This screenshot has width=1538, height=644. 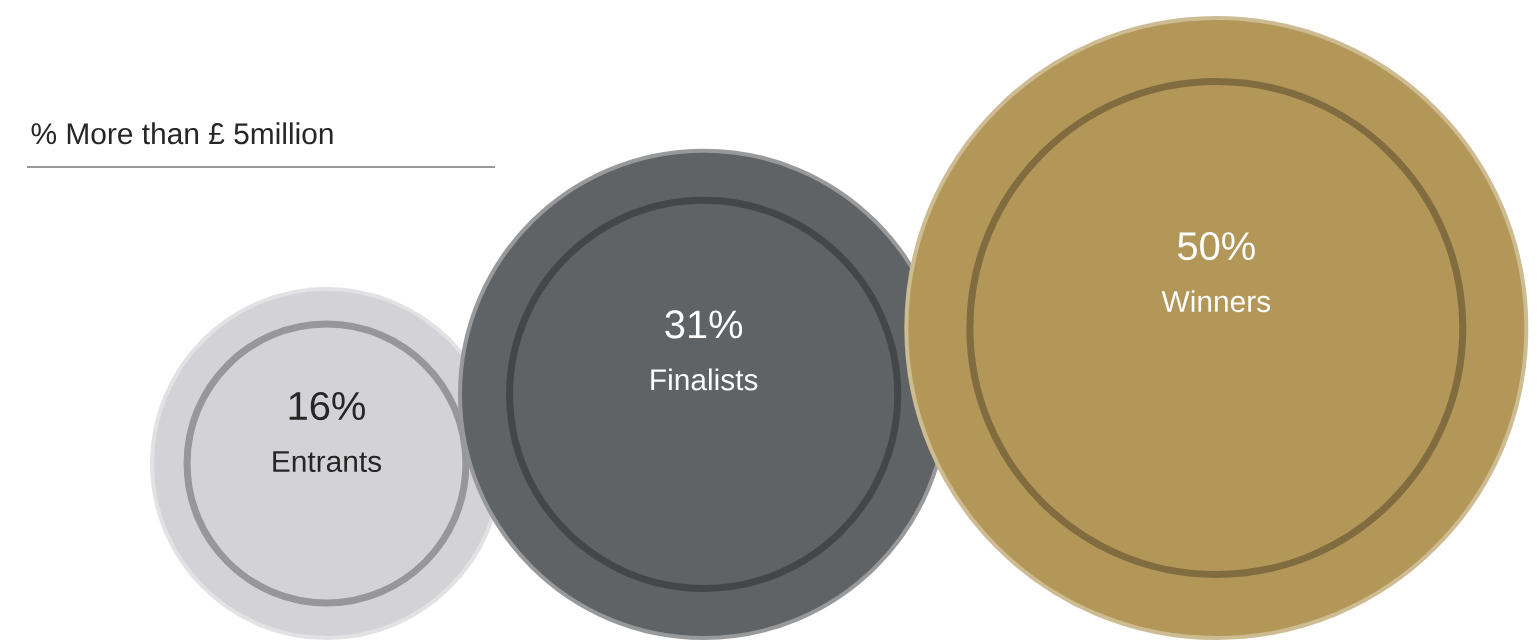 What do you see at coordinates (1216, 301) in the screenshot?
I see `category-label: Winners` at bounding box center [1216, 301].